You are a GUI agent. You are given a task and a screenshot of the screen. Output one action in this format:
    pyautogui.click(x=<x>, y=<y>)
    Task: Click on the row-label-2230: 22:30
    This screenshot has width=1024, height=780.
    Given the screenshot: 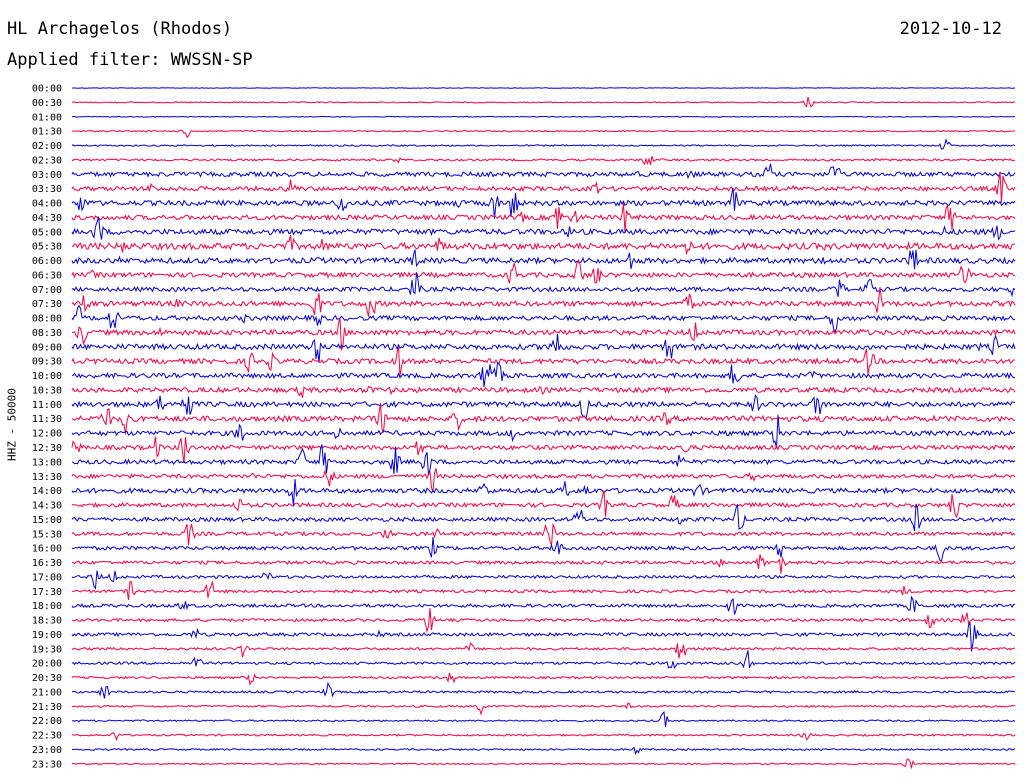 What is the action you would take?
    pyautogui.click(x=47, y=736)
    